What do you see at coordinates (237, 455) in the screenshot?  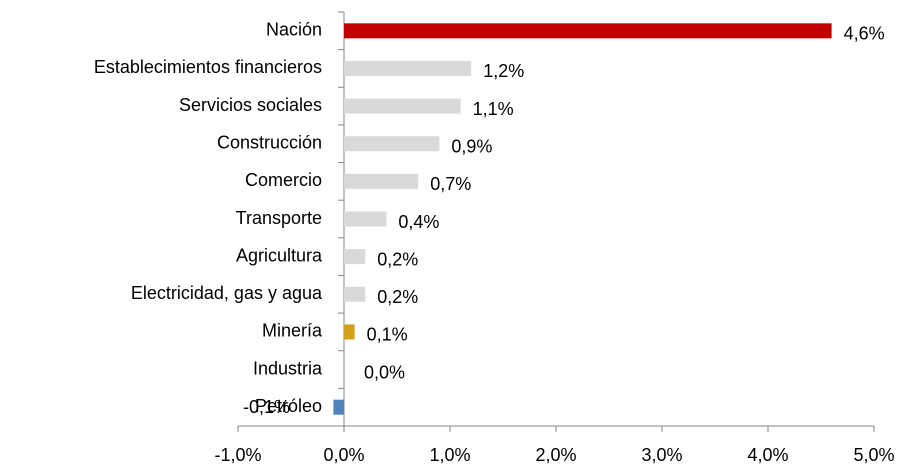 I see `x-tick-label: -1,0%` at bounding box center [237, 455].